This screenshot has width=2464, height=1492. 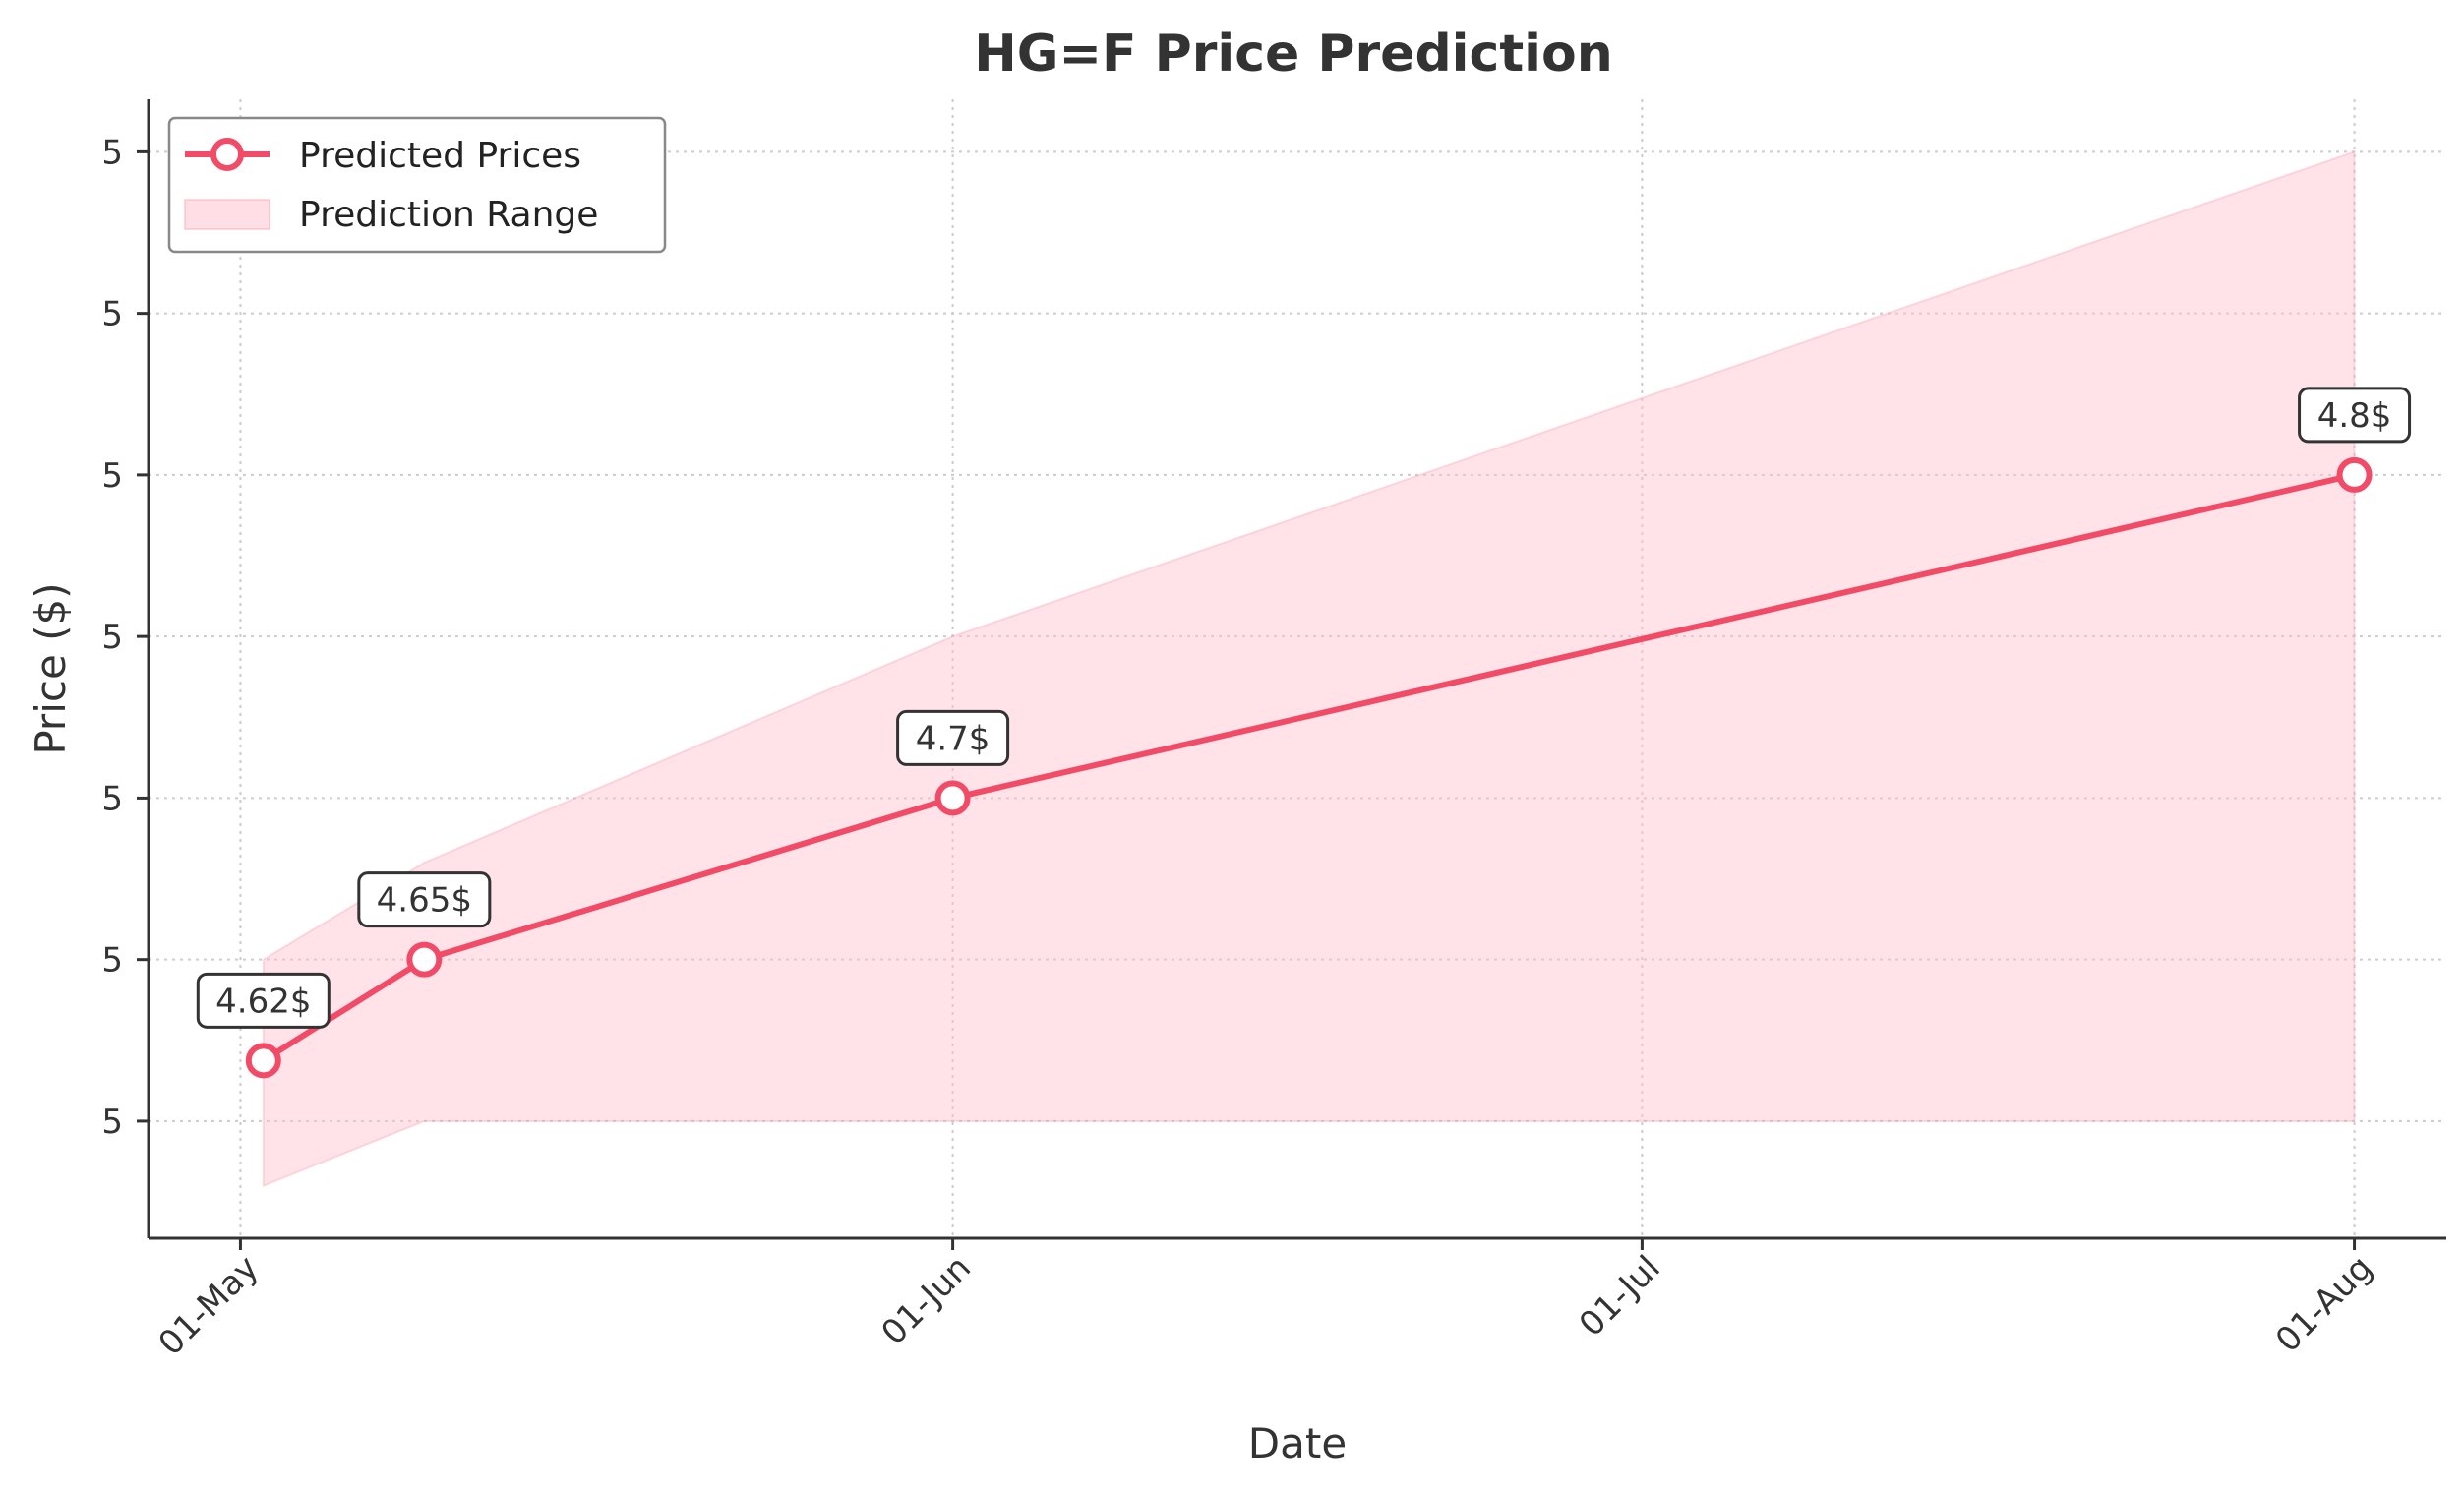 What do you see at coordinates (1266, 1301) in the screenshot?
I see `x-ticks: 01-May 01-Jun 01-Jul 01-Aug` at bounding box center [1266, 1301].